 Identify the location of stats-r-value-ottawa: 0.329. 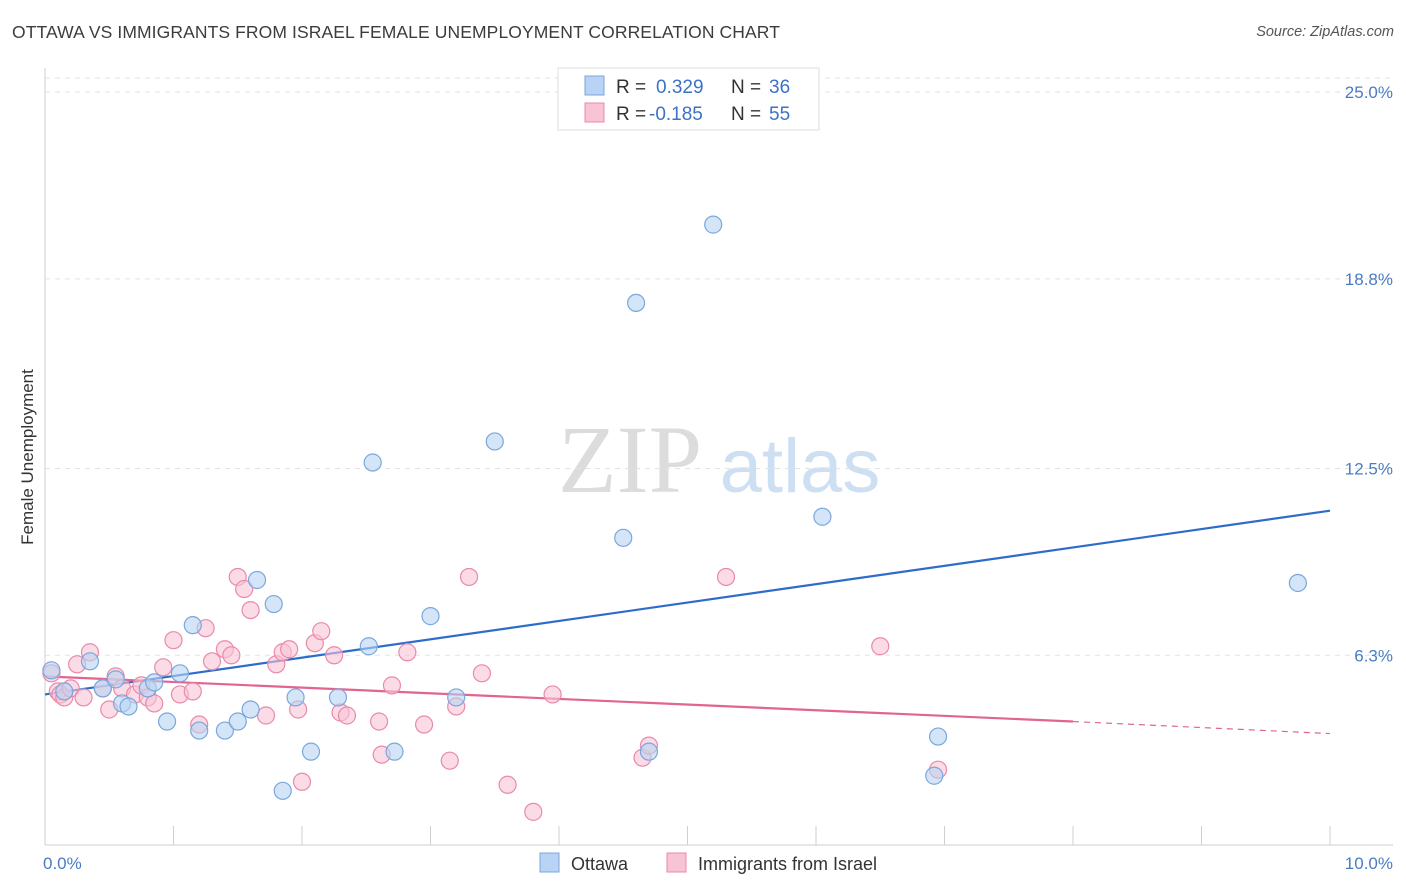
(680, 87).